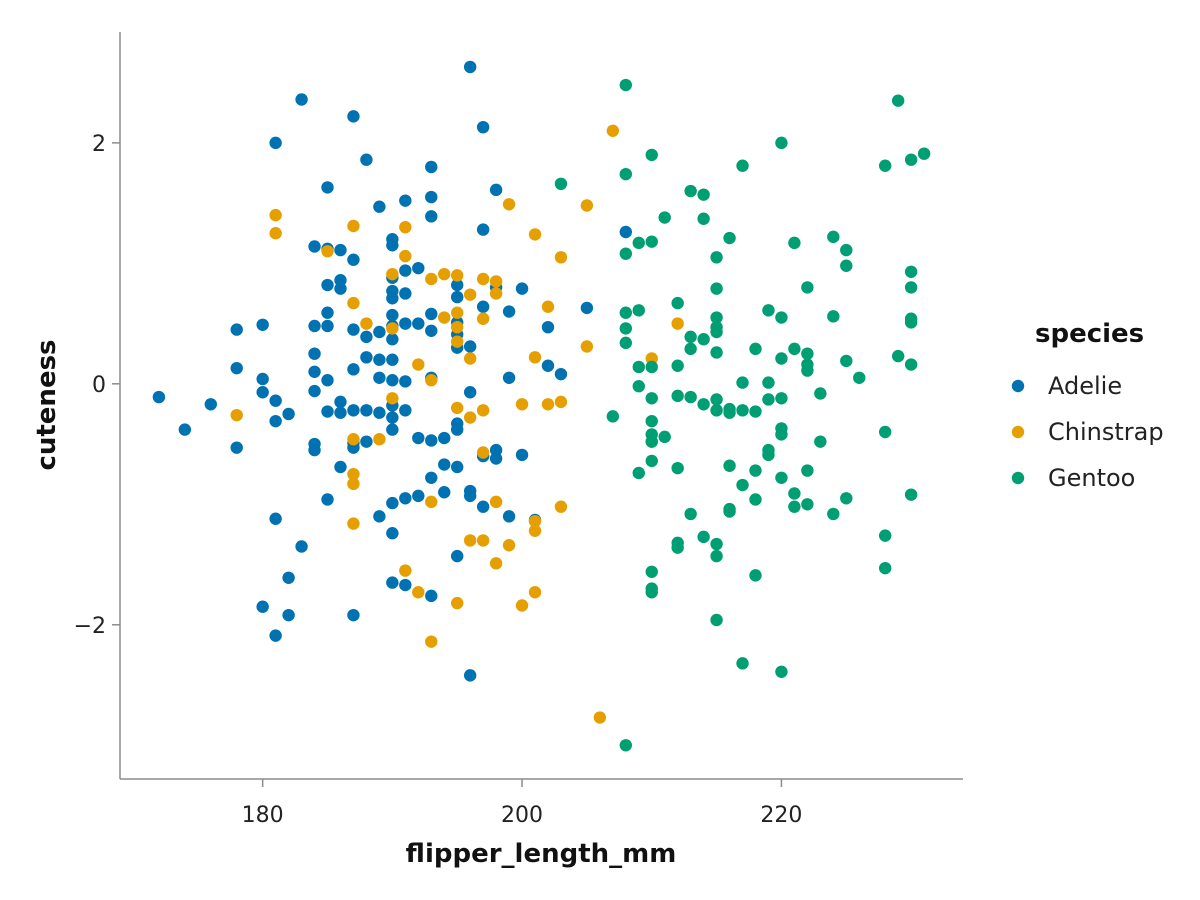 This screenshot has width=1200, height=900. What do you see at coordinates (1089, 334) in the screenshot?
I see `legend-title: species` at bounding box center [1089, 334].